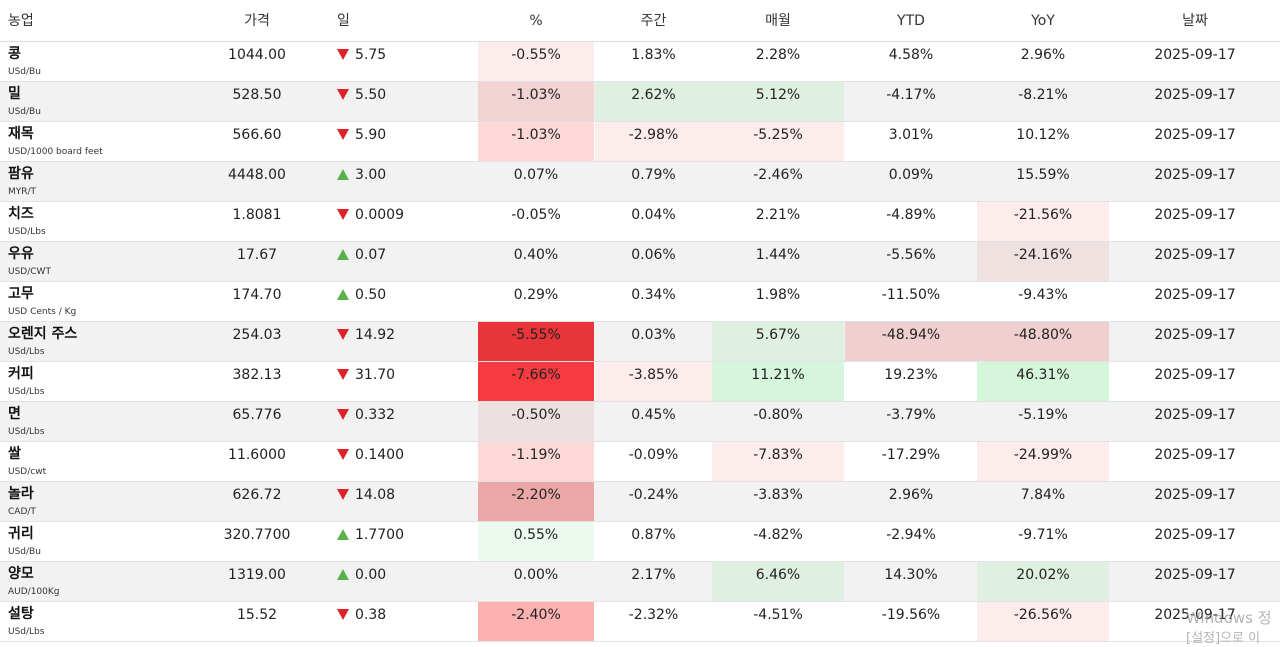  What do you see at coordinates (536, 381) in the screenshot?
I see `pct-cell: -7.66%` at bounding box center [536, 381].